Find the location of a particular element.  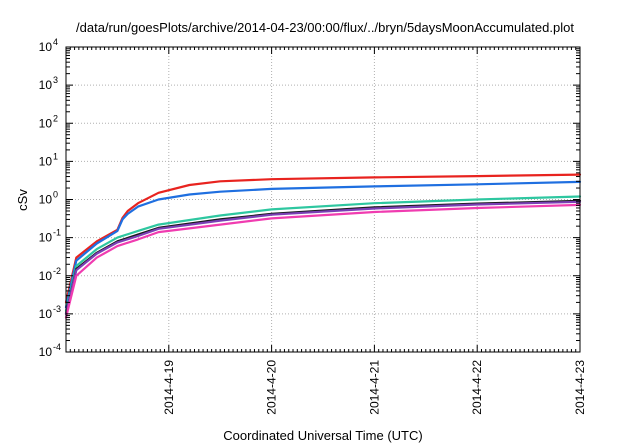

x-axis-label: Coordinated Universal Time (UTC) is located at coordinates (322, 435).